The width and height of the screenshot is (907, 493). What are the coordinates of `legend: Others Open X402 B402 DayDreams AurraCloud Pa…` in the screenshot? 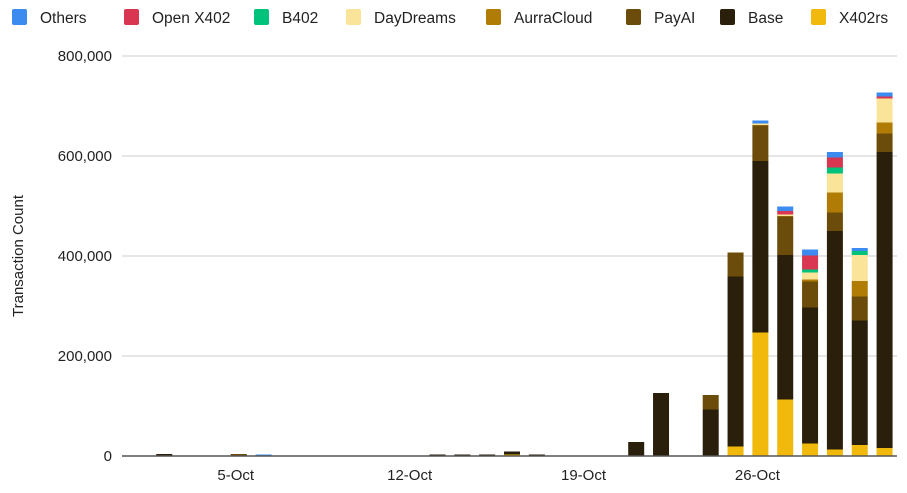 It's located at (450, 18).